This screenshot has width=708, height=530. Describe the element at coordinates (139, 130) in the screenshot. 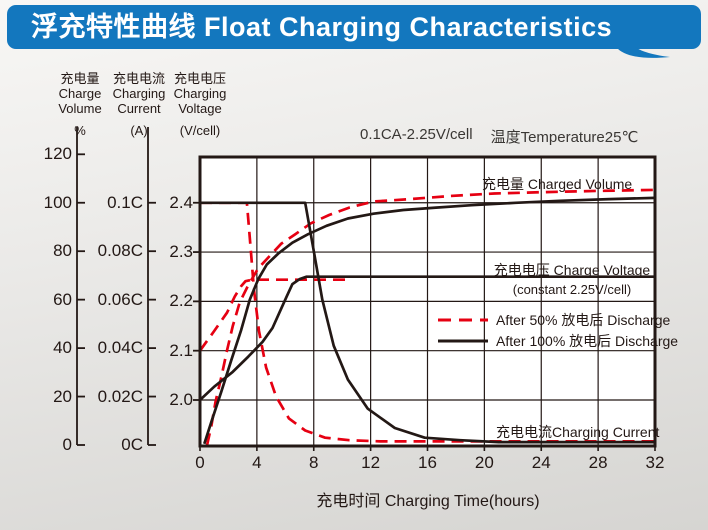

I see `axis-unit: (A)` at that location.